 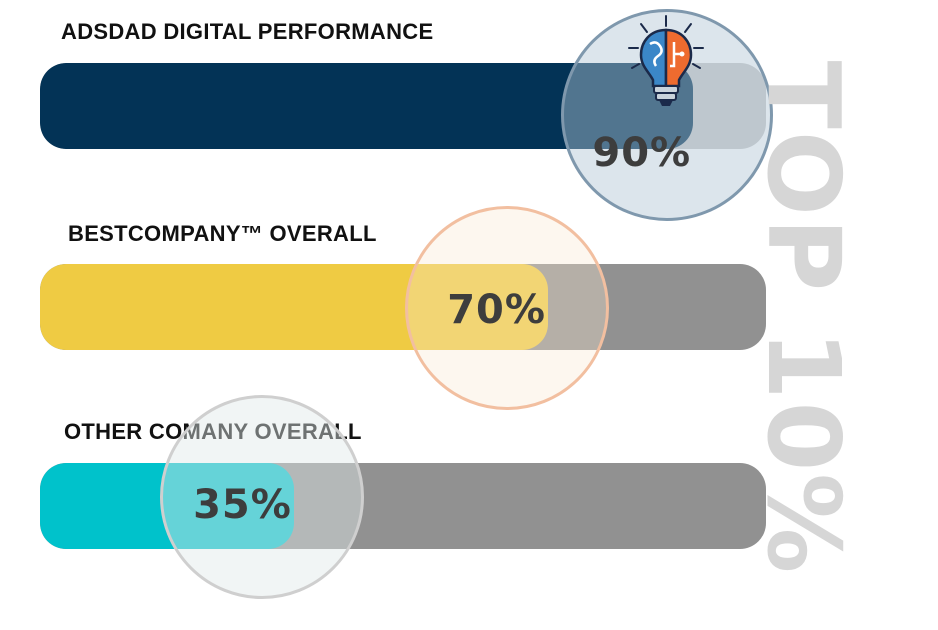 I want to click on lightbulb-brain-icon, so click(x=666, y=60).